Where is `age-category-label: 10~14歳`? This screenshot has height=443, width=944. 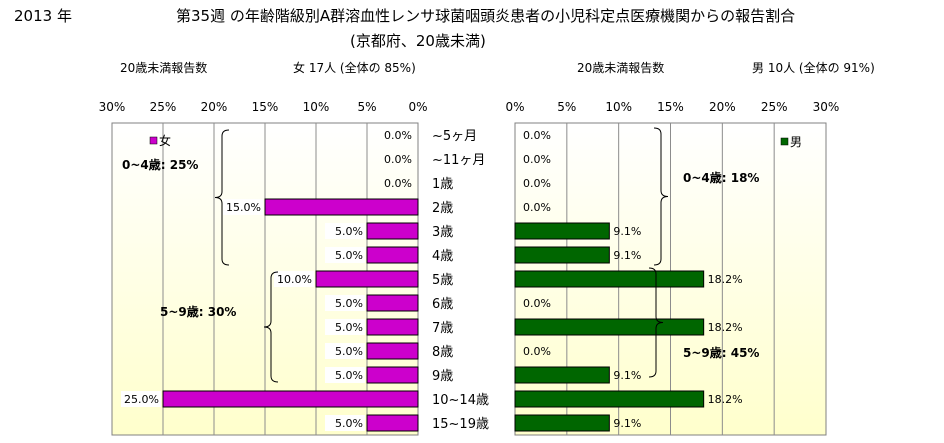
age-category-label: 10~14歳 is located at coordinates (460, 400).